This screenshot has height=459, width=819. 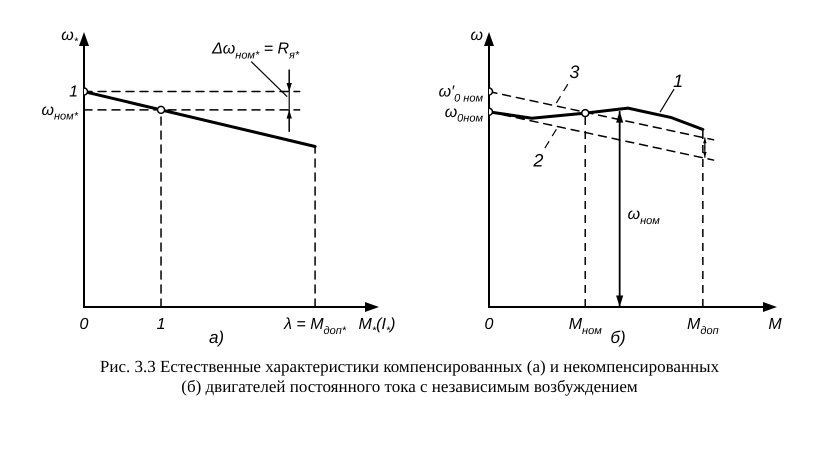 I want to click on y-axis-title: ω, so click(x=477, y=35).